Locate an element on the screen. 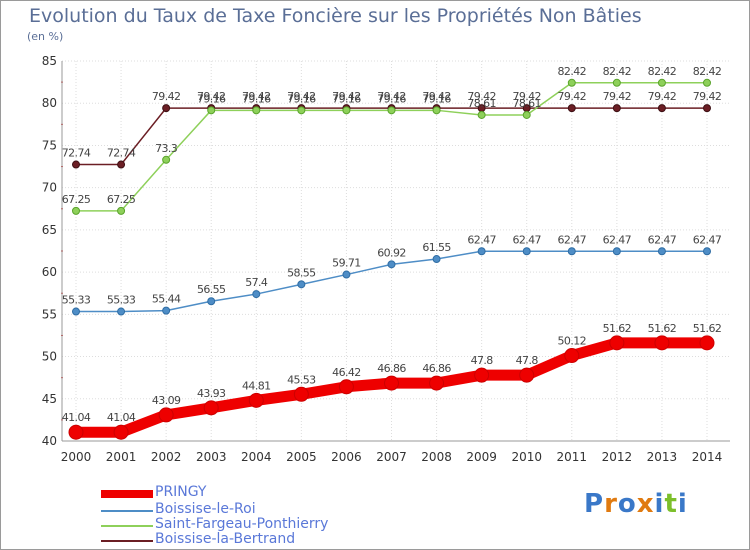 The image size is (750, 550). y-tick-label: 70 is located at coordinates (49, 188).